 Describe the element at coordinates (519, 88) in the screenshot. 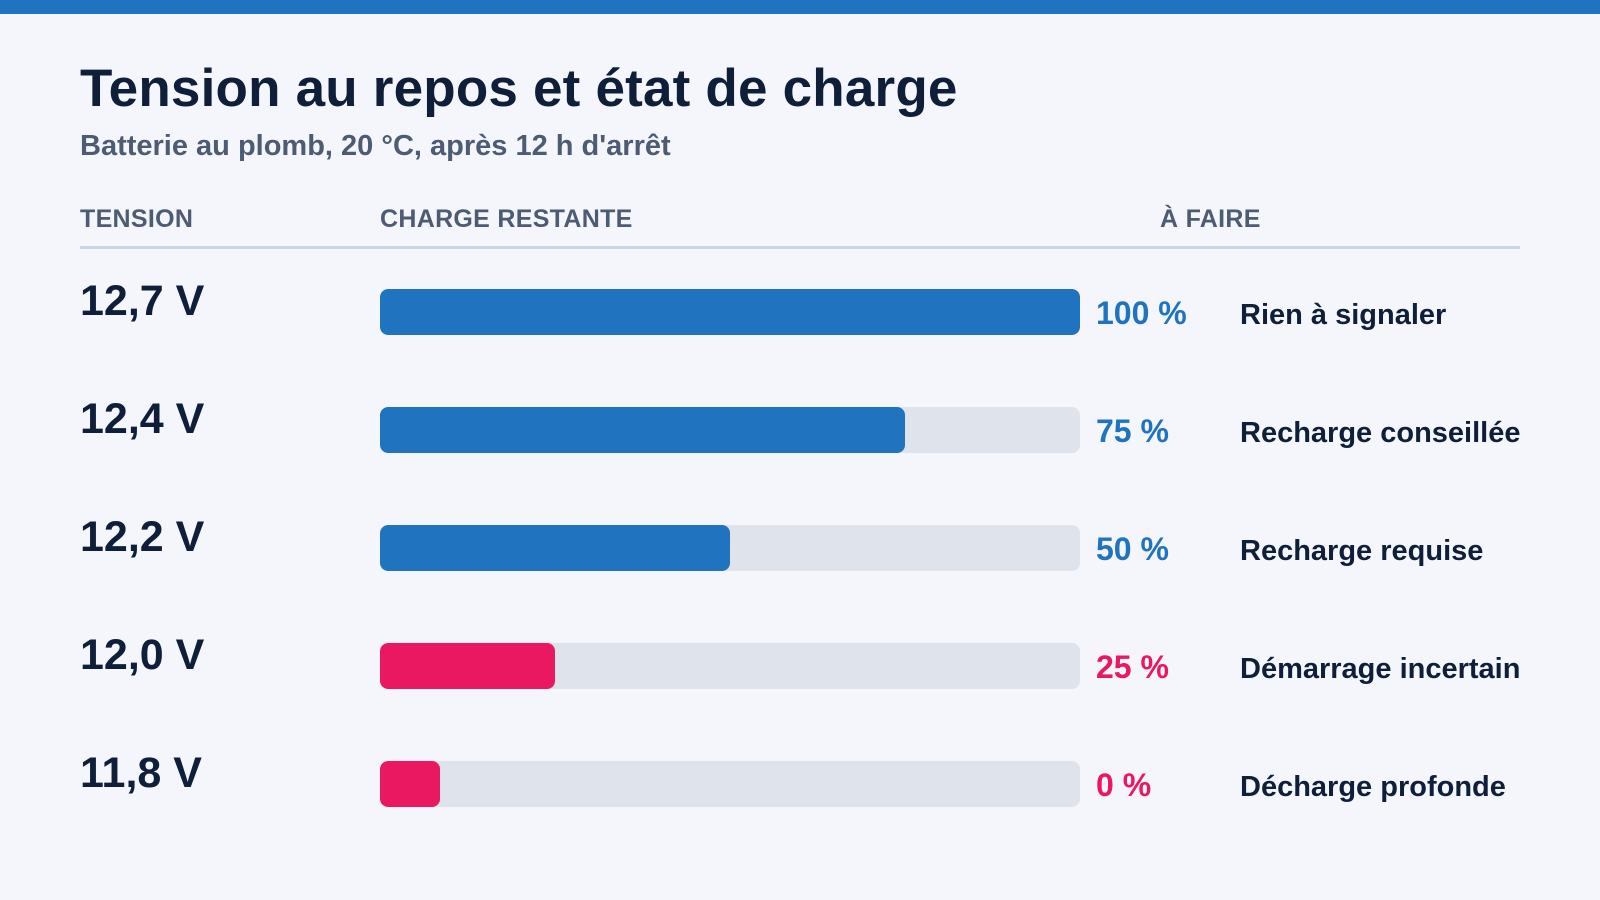

I see `chart-title: Tension au repos et état de charge` at that location.